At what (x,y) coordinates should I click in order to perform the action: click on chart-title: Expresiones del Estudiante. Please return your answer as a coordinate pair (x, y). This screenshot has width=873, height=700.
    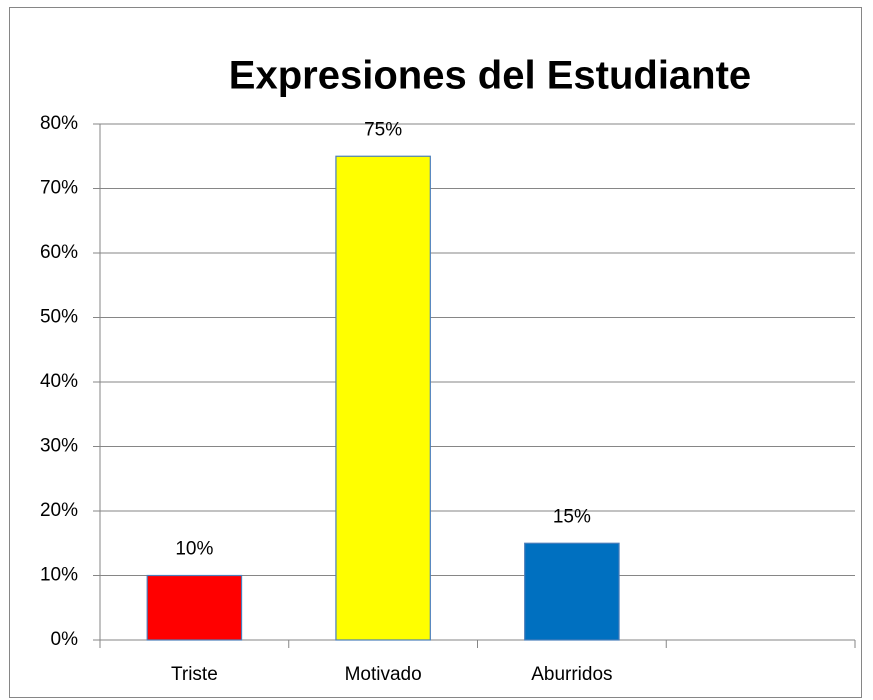
    Looking at the image, I should click on (490, 76).